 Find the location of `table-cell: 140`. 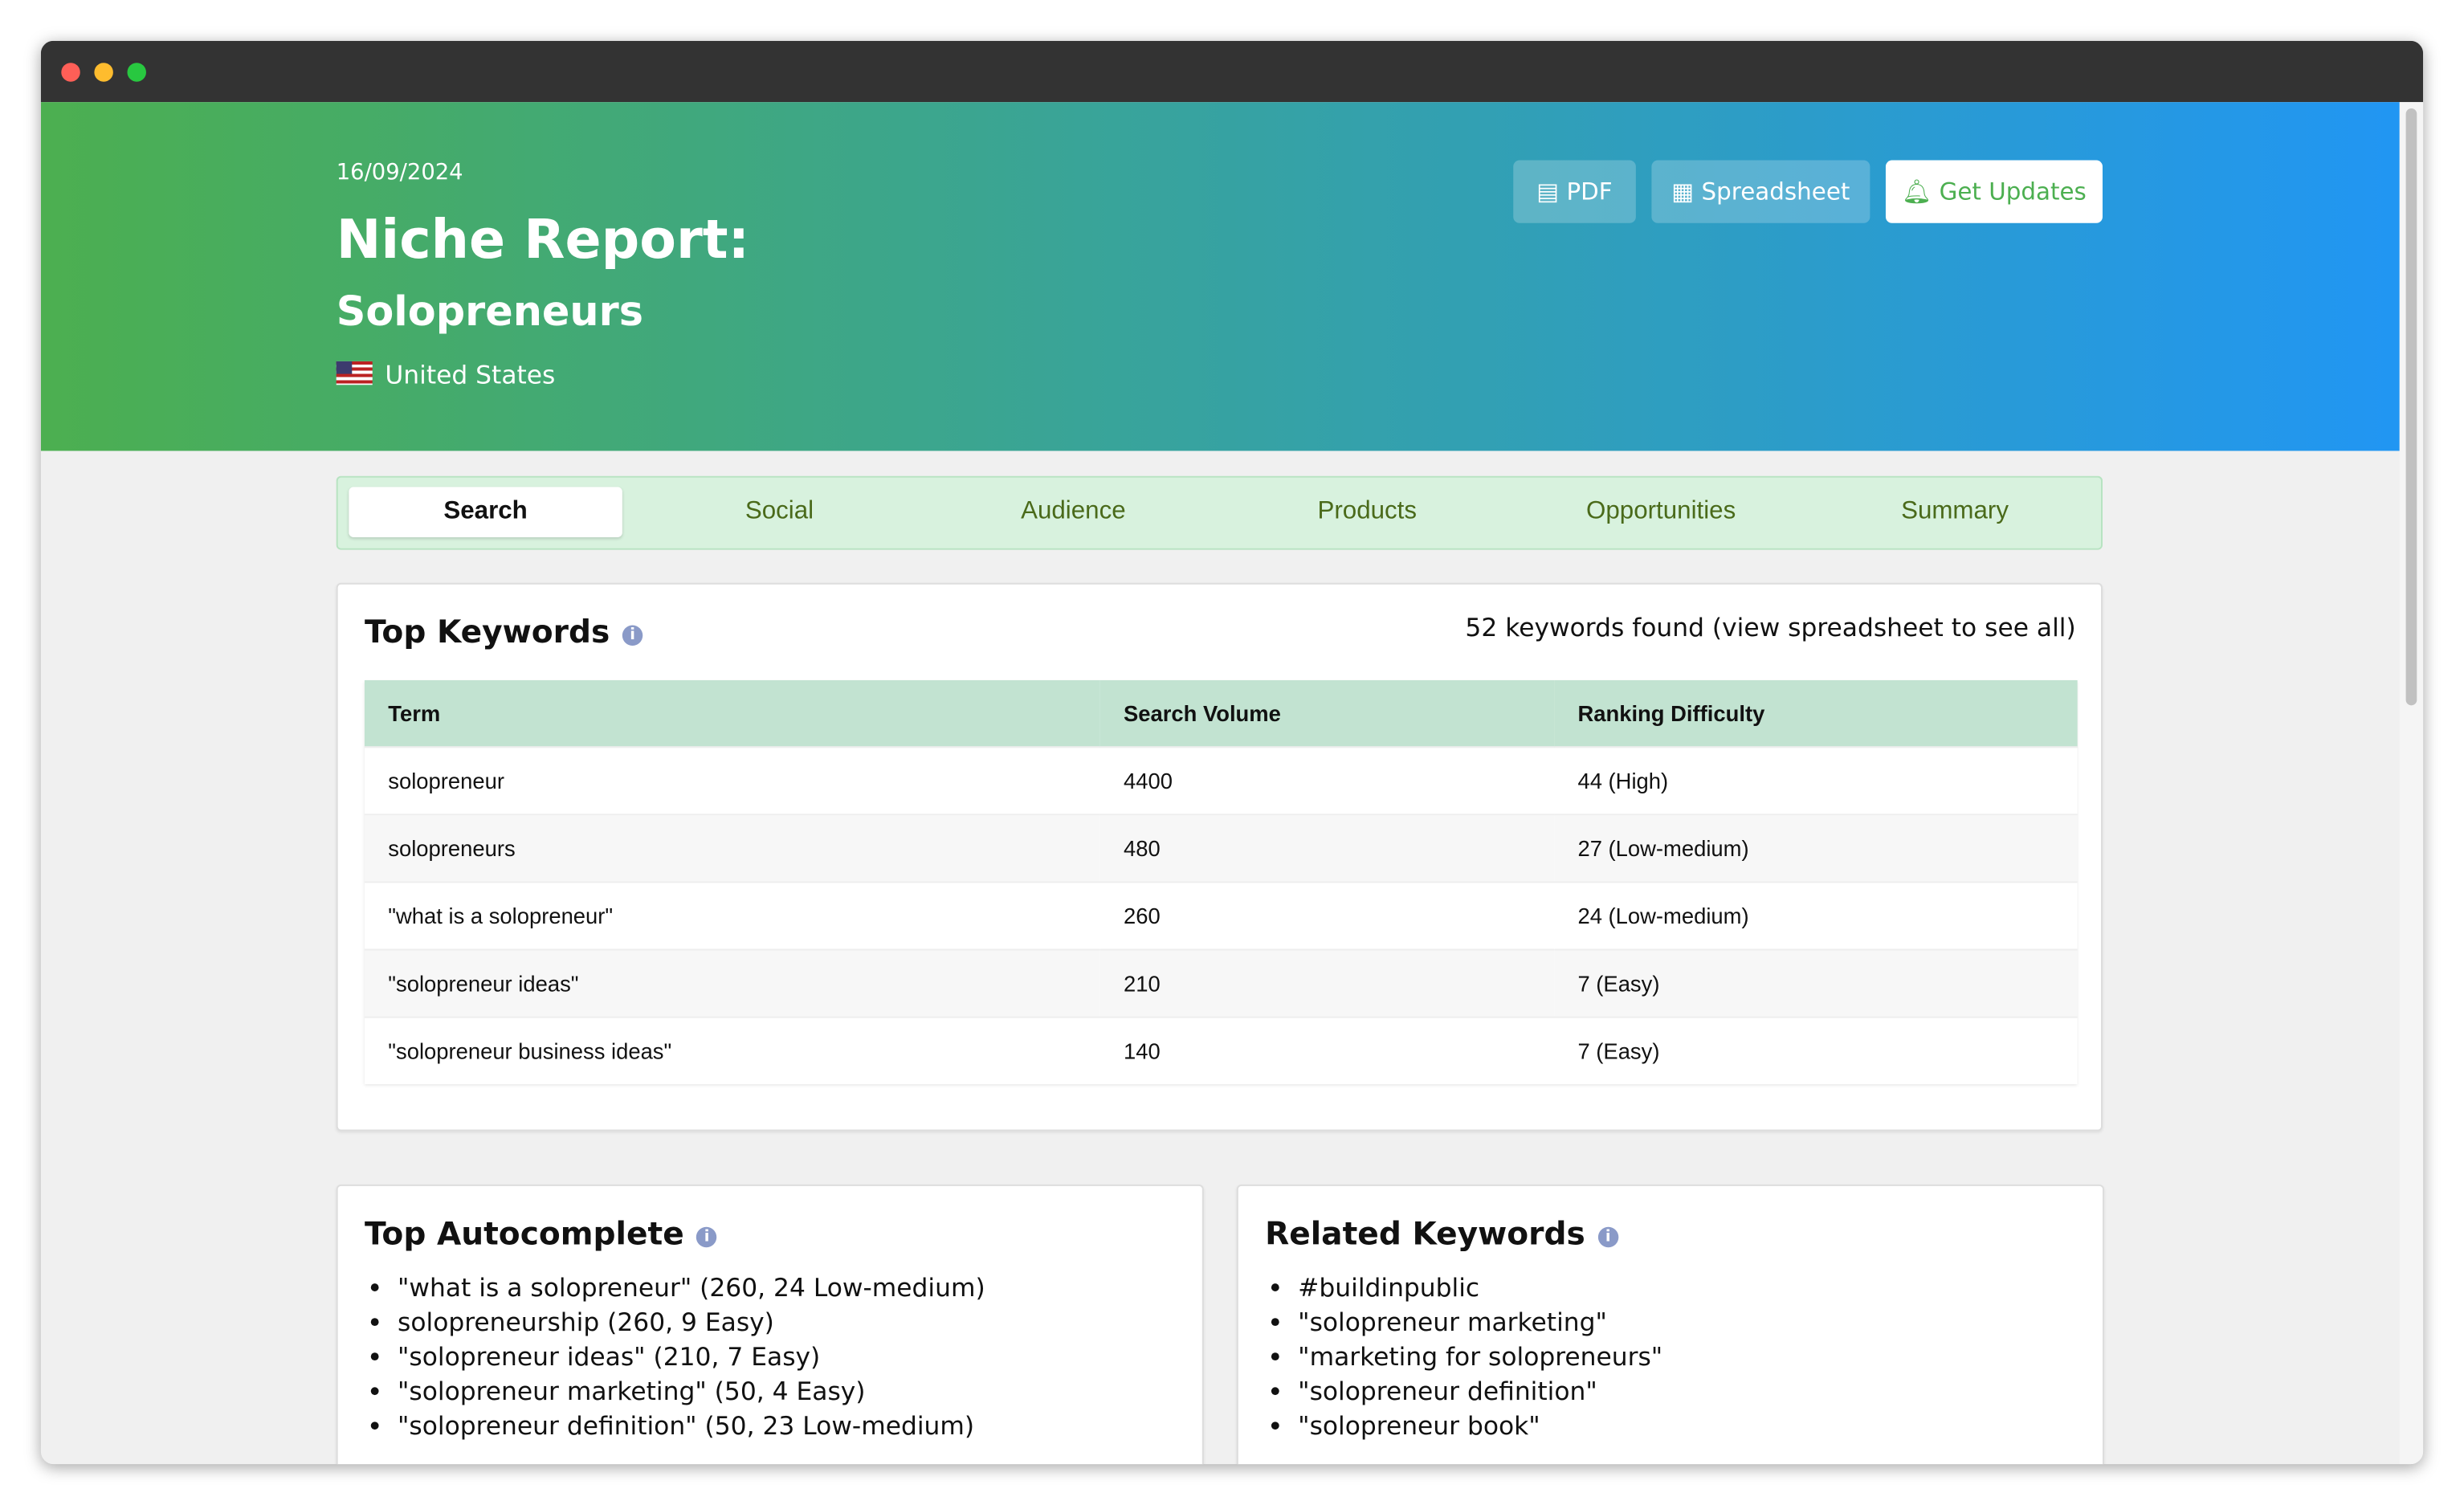

table-cell: 140 is located at coordinates (1327, 1050).